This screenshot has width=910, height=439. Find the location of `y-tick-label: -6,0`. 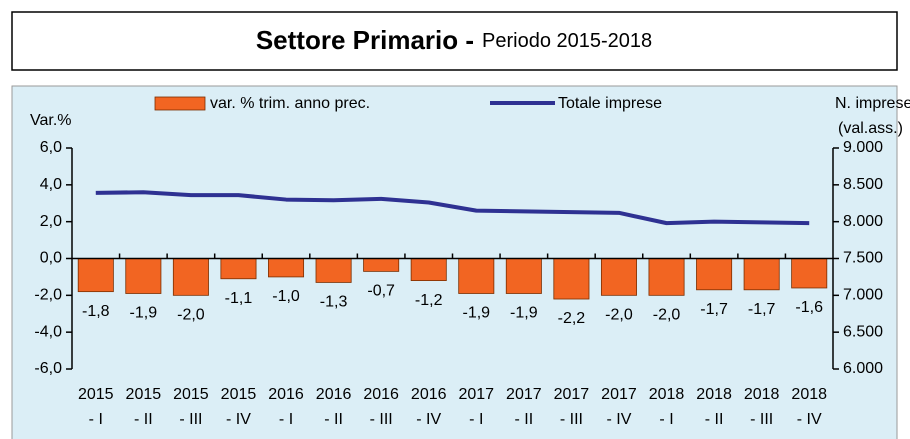

y-tick-label: -6,0 is located at coordinates (48, 368).